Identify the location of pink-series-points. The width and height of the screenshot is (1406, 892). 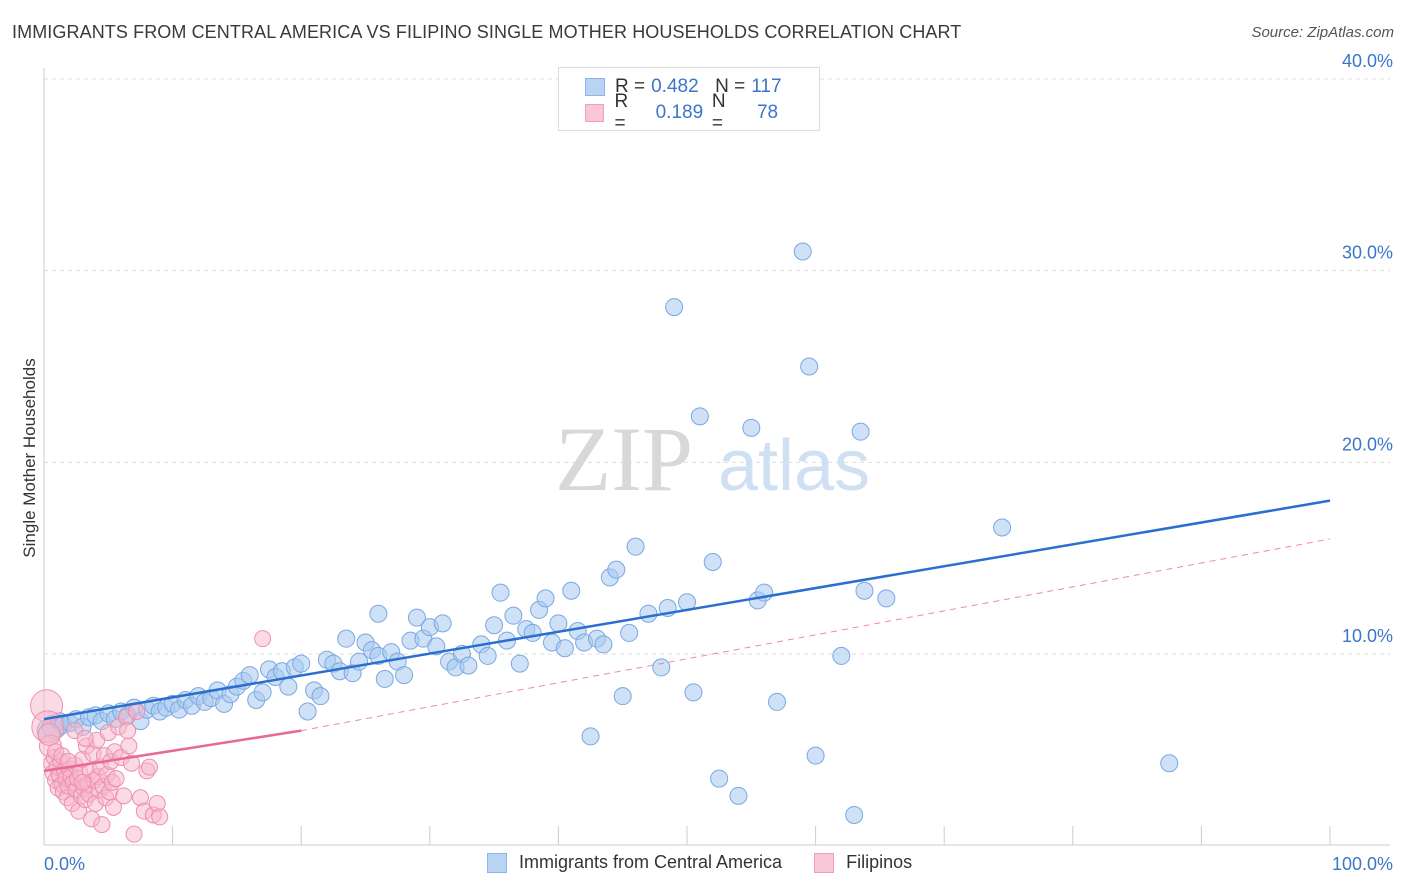
(151, 736).